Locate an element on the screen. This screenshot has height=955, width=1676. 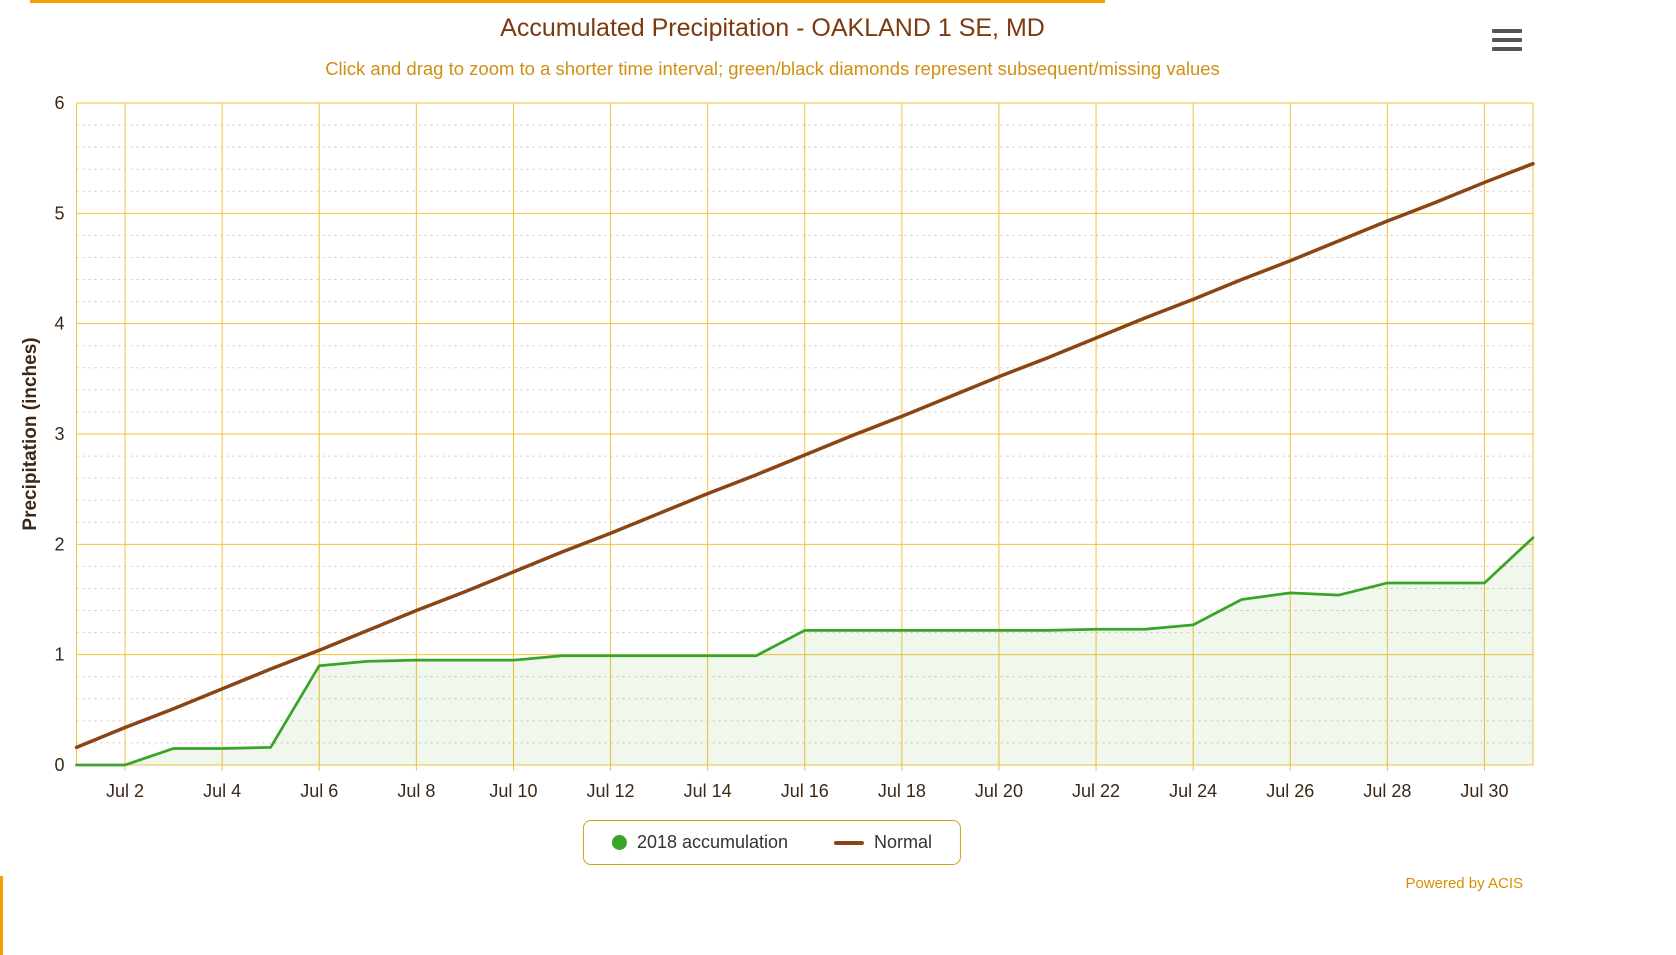
svg-text: 3 is located at coordinates (59, 434).